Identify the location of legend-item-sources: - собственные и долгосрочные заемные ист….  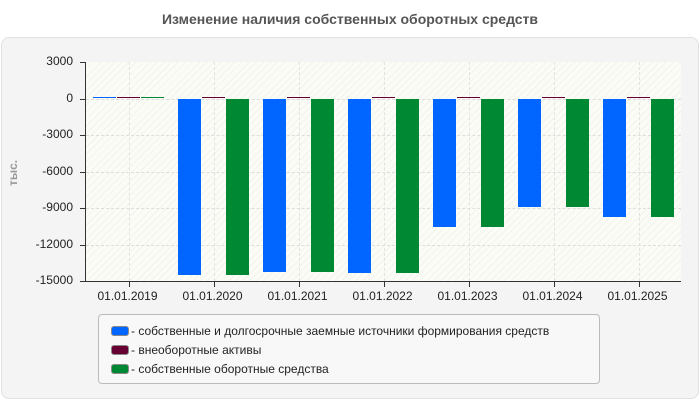
(330, 331).